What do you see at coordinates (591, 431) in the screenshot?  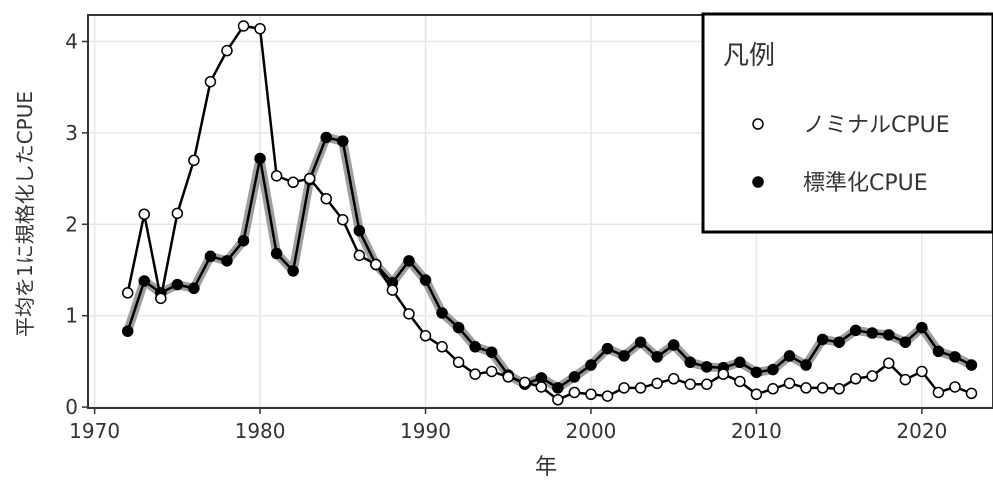 I see `x-tick-label: 2000` at bounding box center [591, 431].